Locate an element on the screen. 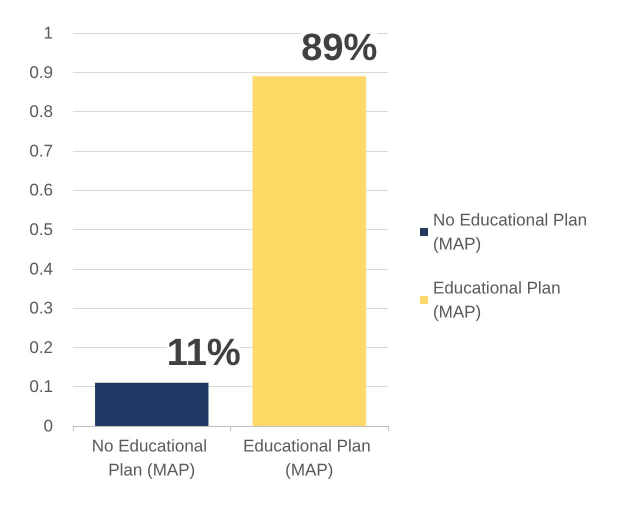 The height and width of the screenshot is (508, 618). y-tick-label: 0.9 is located at coordinates (41, 72).